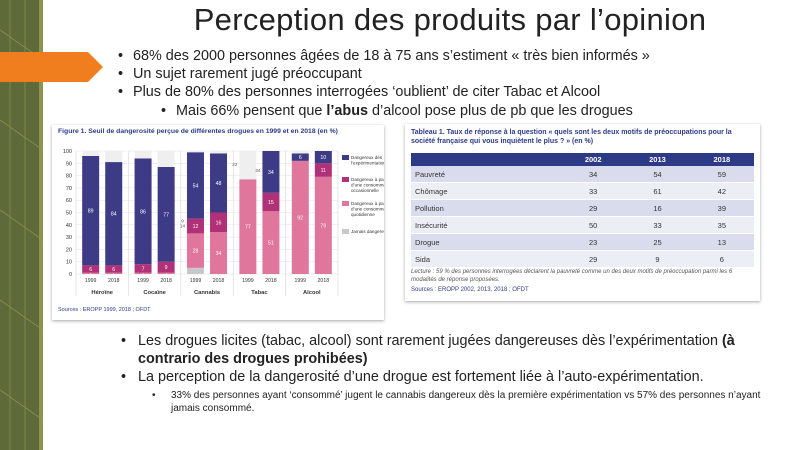 The width and height of the screenshot is (800, 450). Describe the element at coordinates (657, 208) in the screenshot. I see `table-cell: 16` at that location.